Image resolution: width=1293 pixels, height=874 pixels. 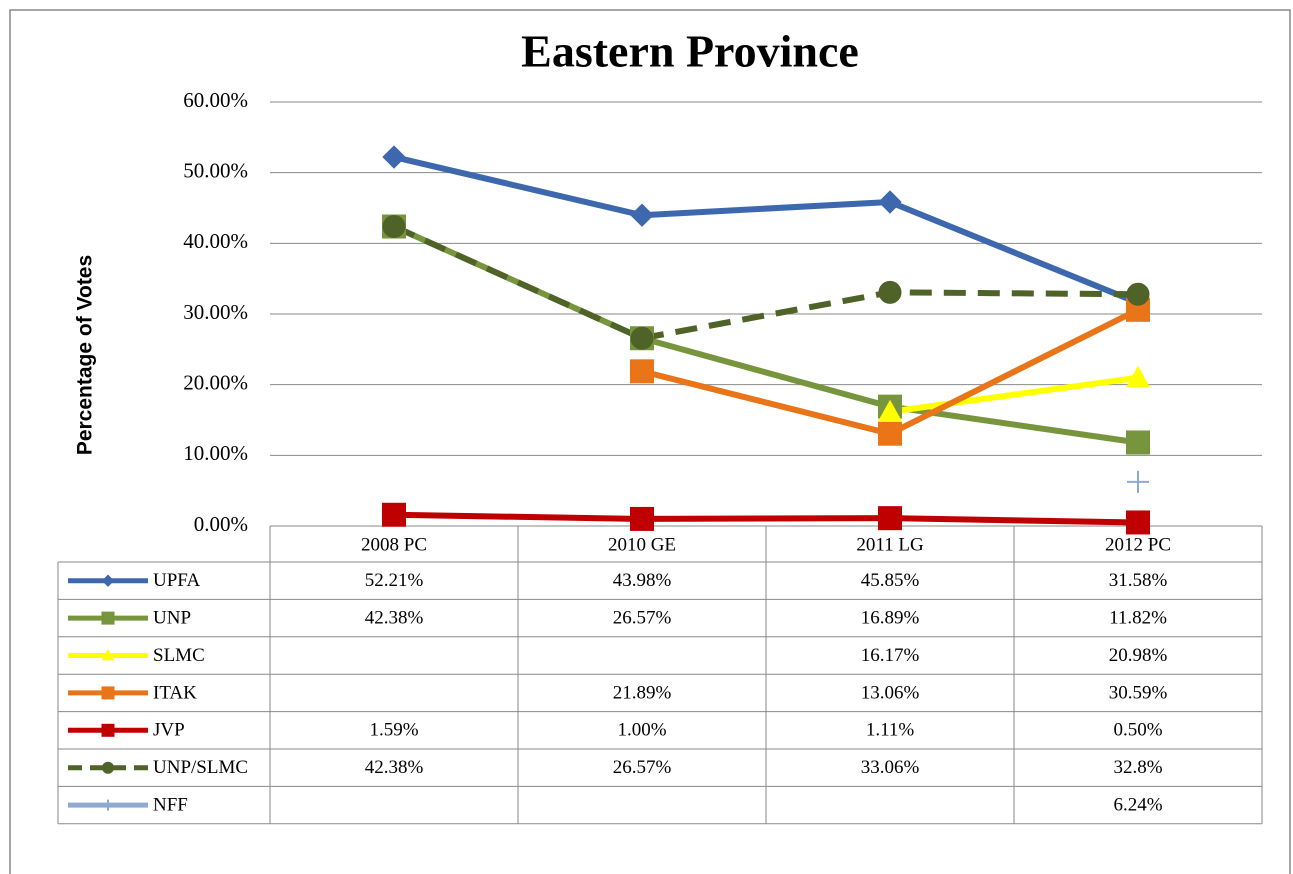 I want to click on y-tick-label: 30.00%, so click(x=215, y=312).